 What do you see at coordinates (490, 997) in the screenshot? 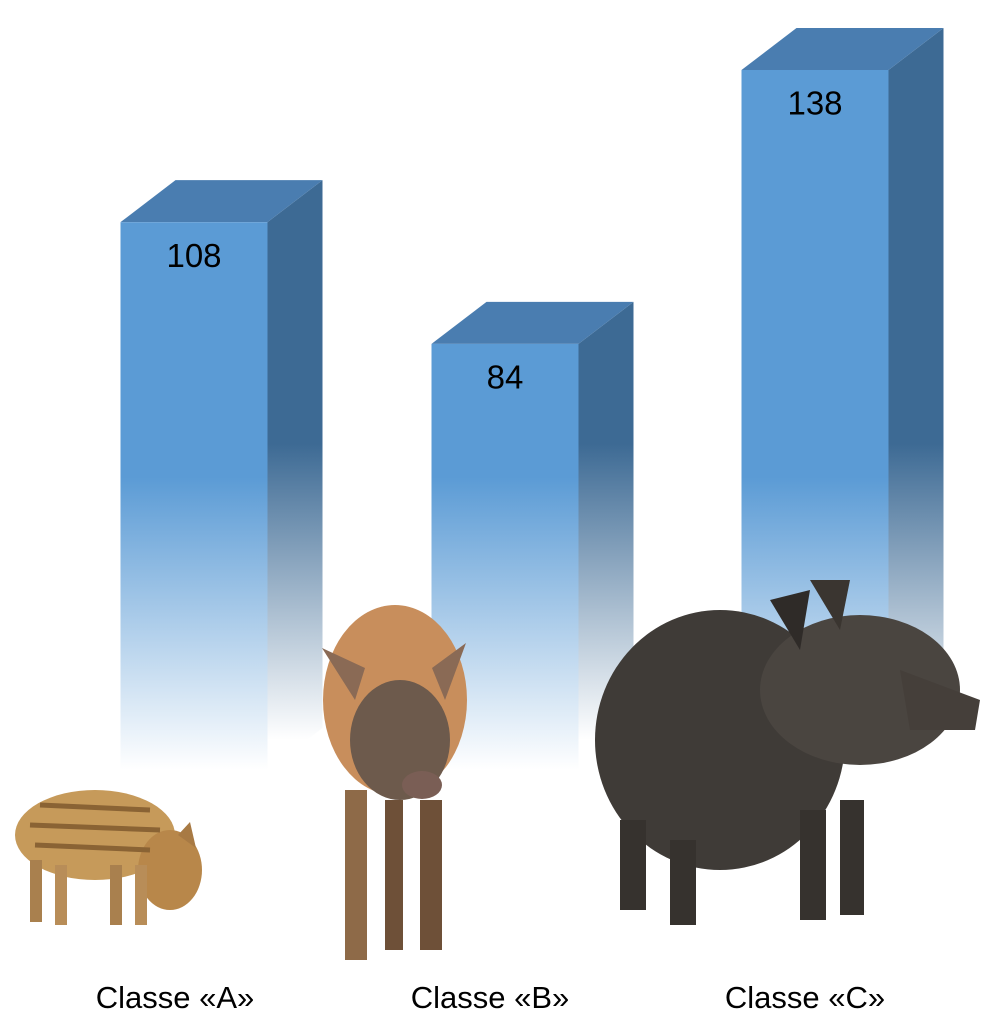
I see `category-label: Classe «B»` at bounding box center [490, 997].